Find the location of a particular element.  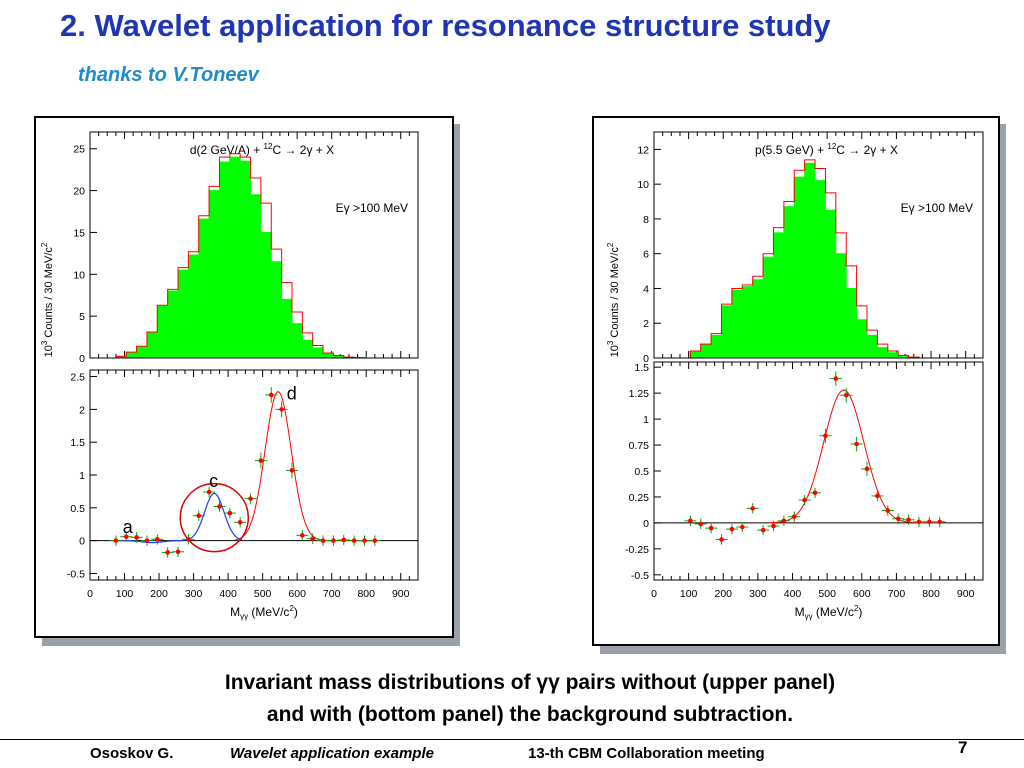

footer-author: Ososkov G. is located at coordinates (132, 753).